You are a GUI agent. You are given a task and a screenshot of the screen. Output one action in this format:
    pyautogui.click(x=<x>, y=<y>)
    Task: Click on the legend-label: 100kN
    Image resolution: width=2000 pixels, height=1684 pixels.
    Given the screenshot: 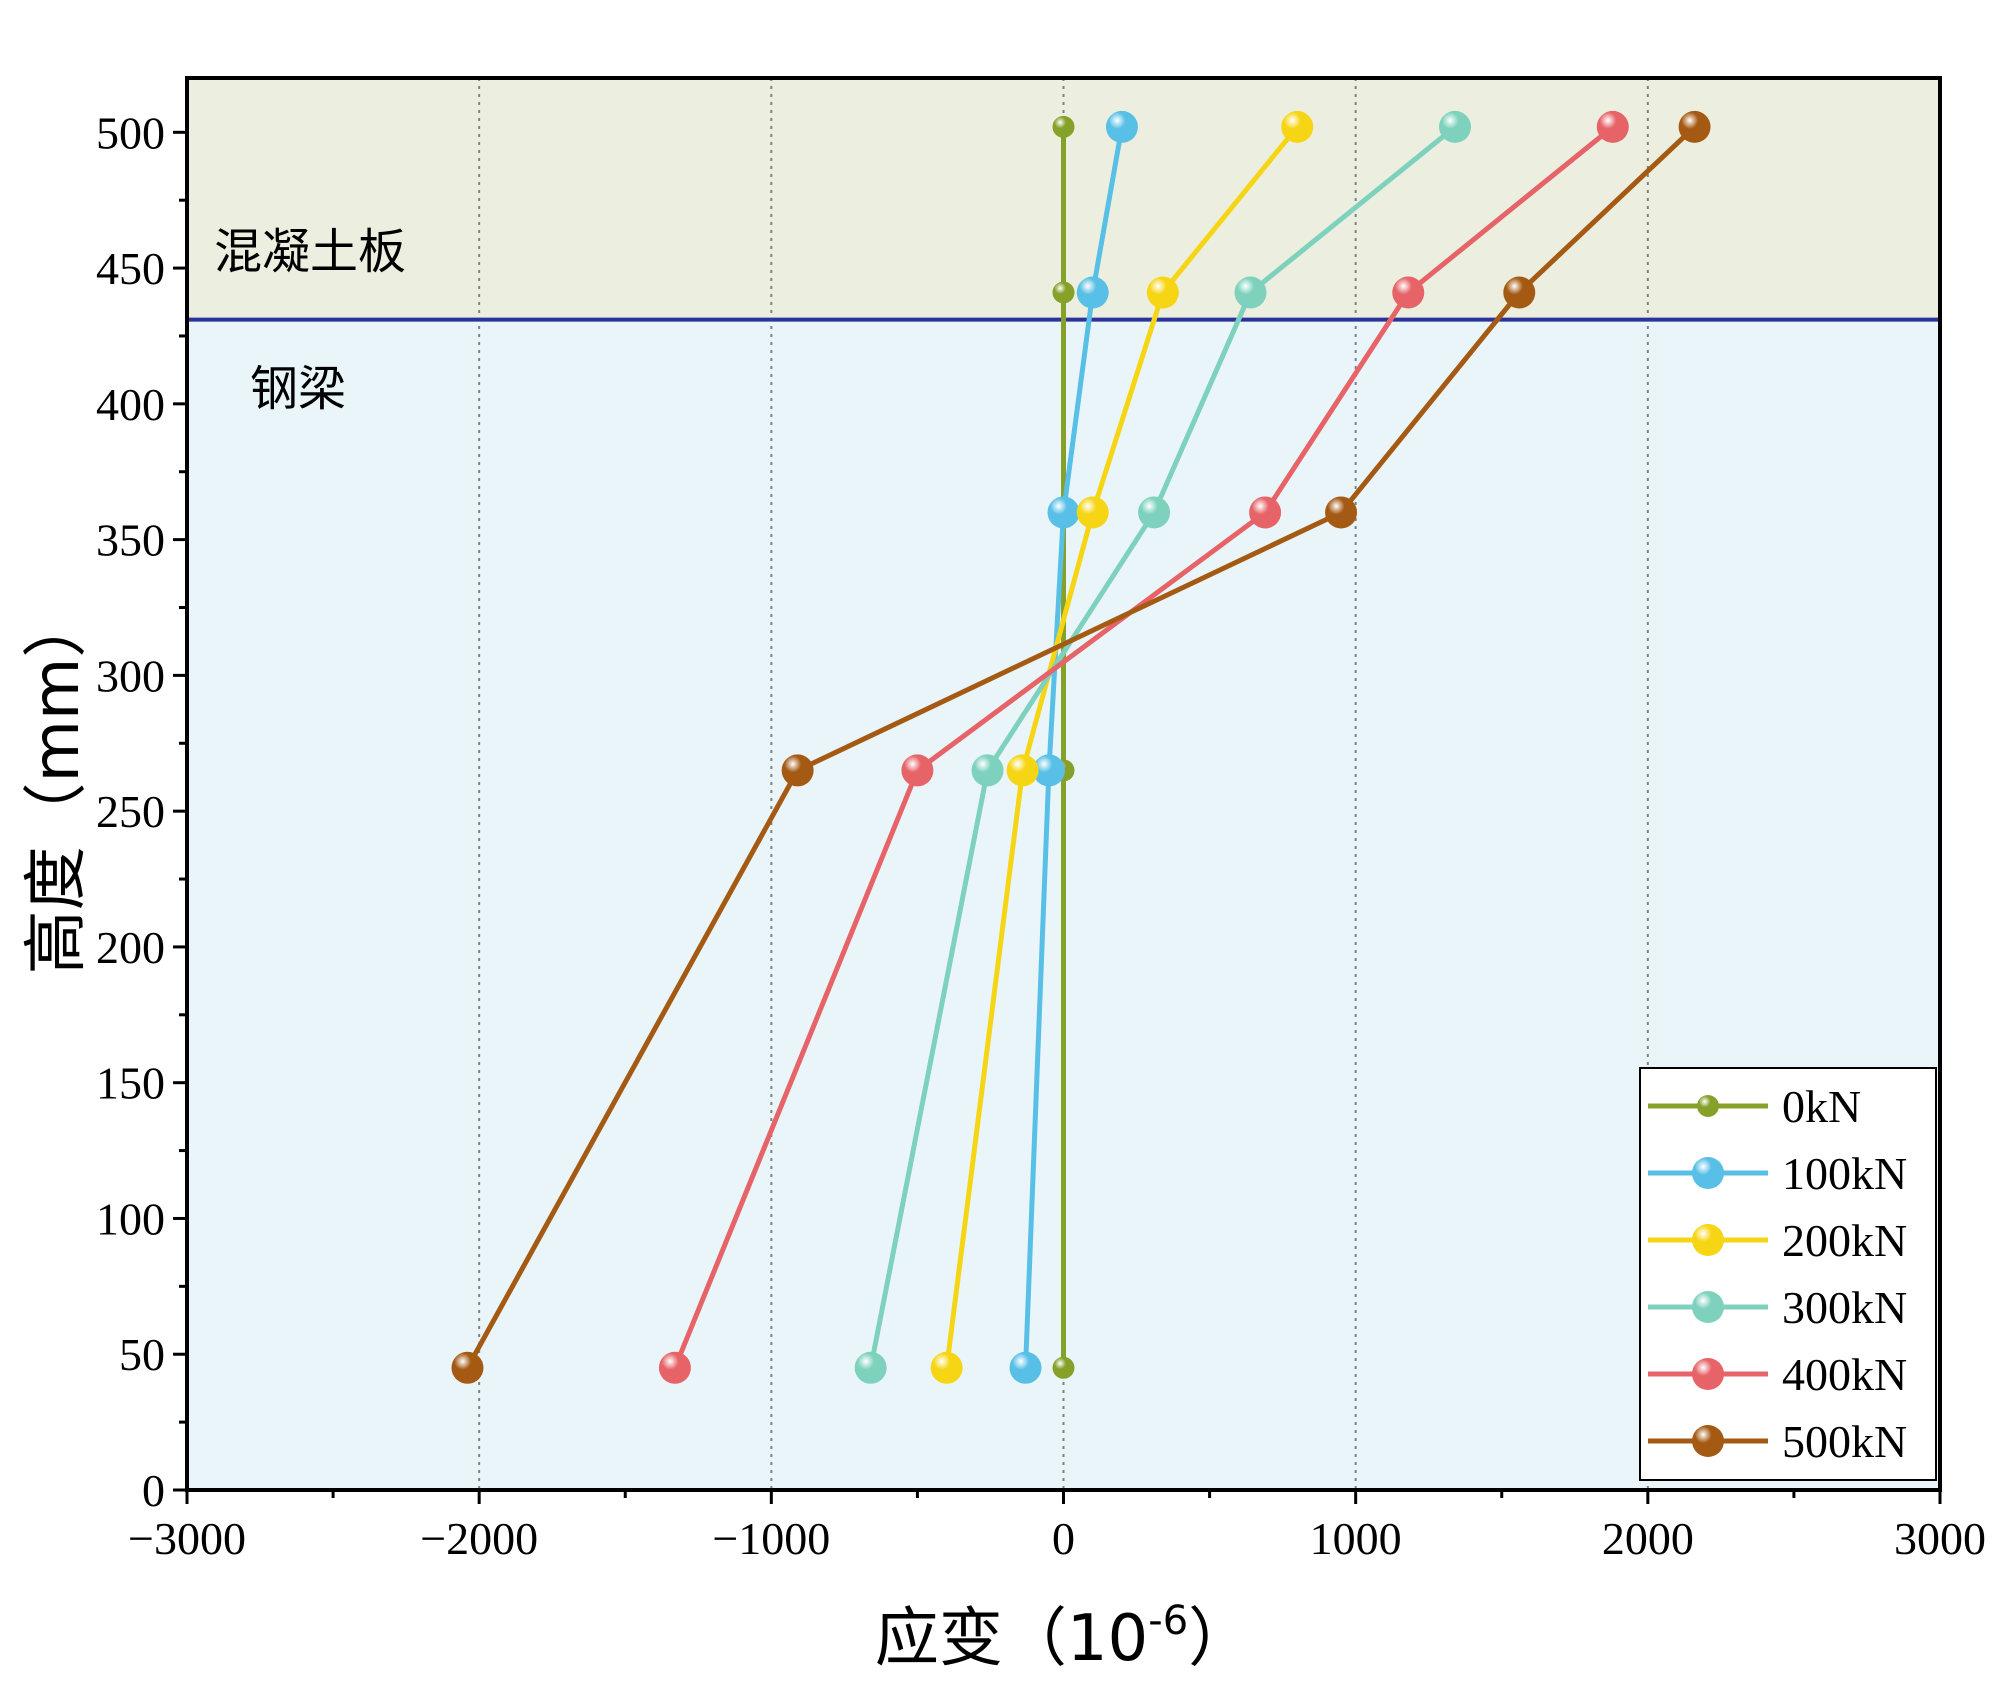 What is the action you would take?
    pyautogui.click(x=1844, y=1173)
    